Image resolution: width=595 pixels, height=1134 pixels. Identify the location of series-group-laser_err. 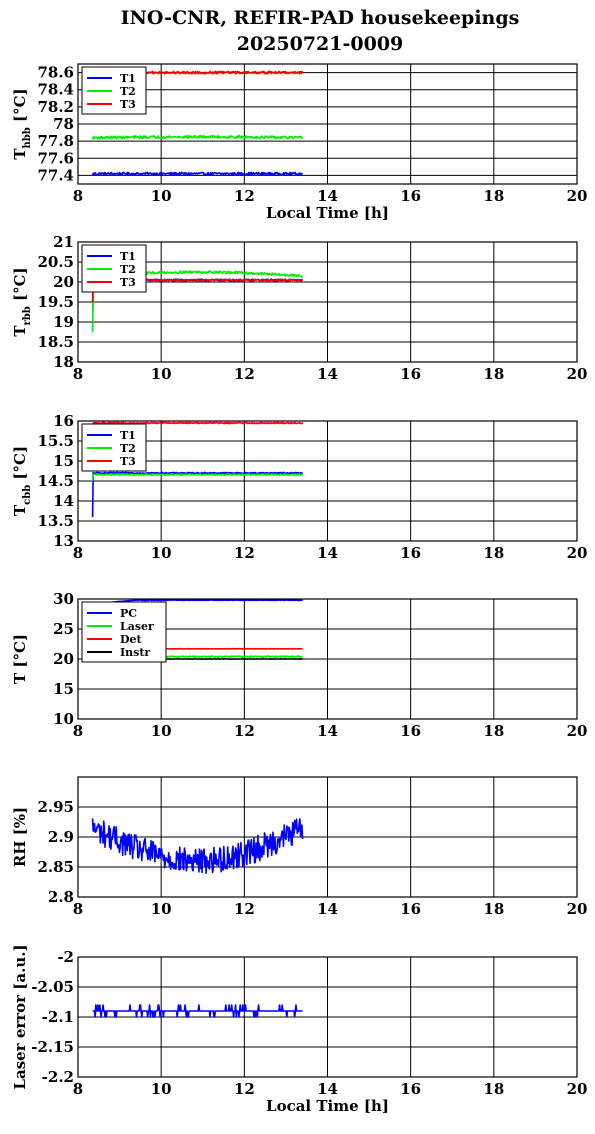
(197, 1011).